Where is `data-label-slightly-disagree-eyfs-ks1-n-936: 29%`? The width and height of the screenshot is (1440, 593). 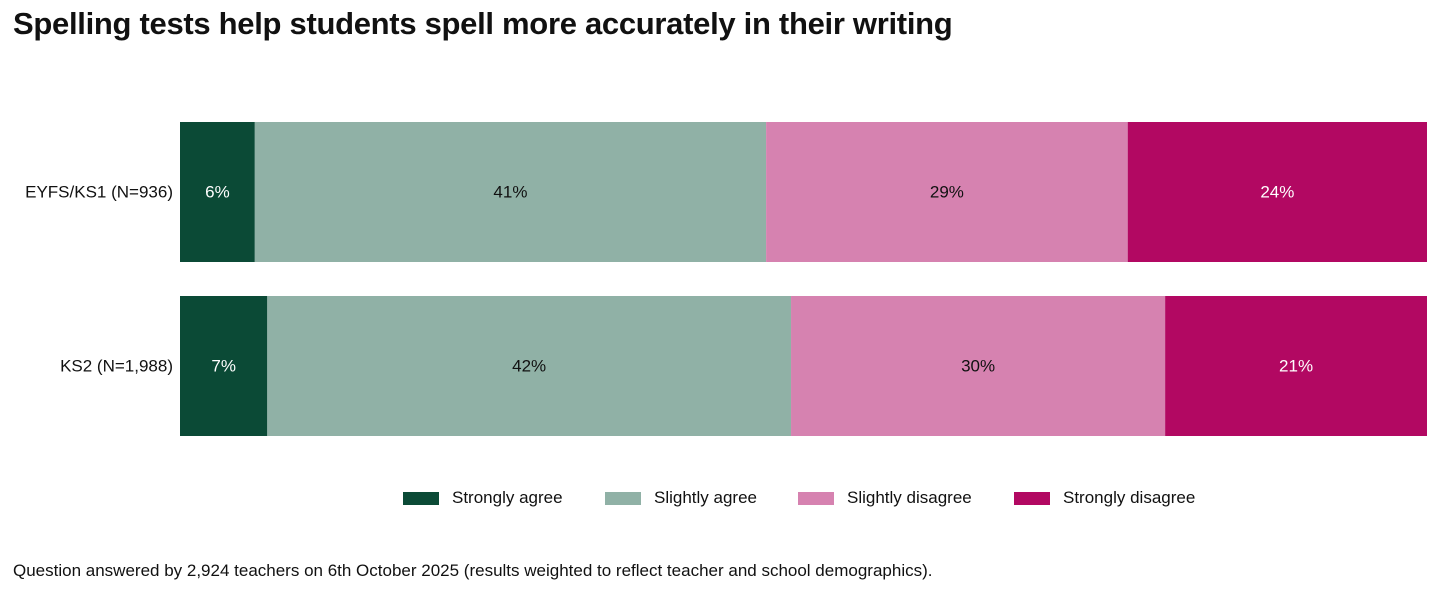
data-label-slightly-disagree-eyfs-ks1-n-936: 29% is located at coordinates (947, 192).